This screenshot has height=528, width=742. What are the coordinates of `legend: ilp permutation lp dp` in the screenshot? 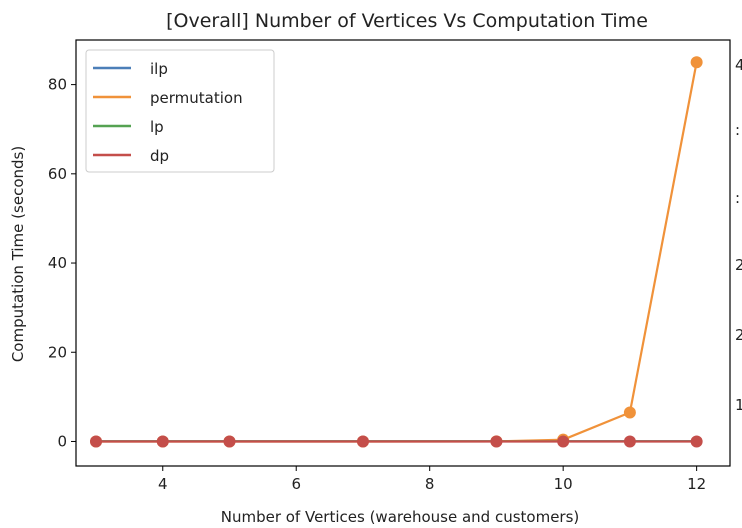 It's located at (180, 111).